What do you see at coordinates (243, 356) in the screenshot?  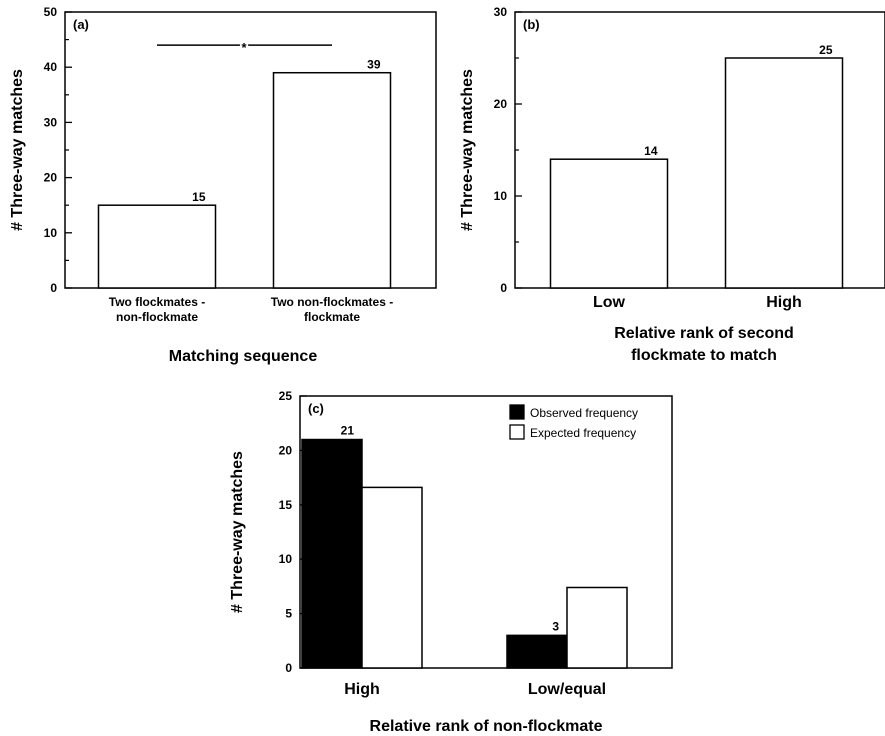 I see `x-axis-title: Matching sequence` at bounding box center [243, 356].